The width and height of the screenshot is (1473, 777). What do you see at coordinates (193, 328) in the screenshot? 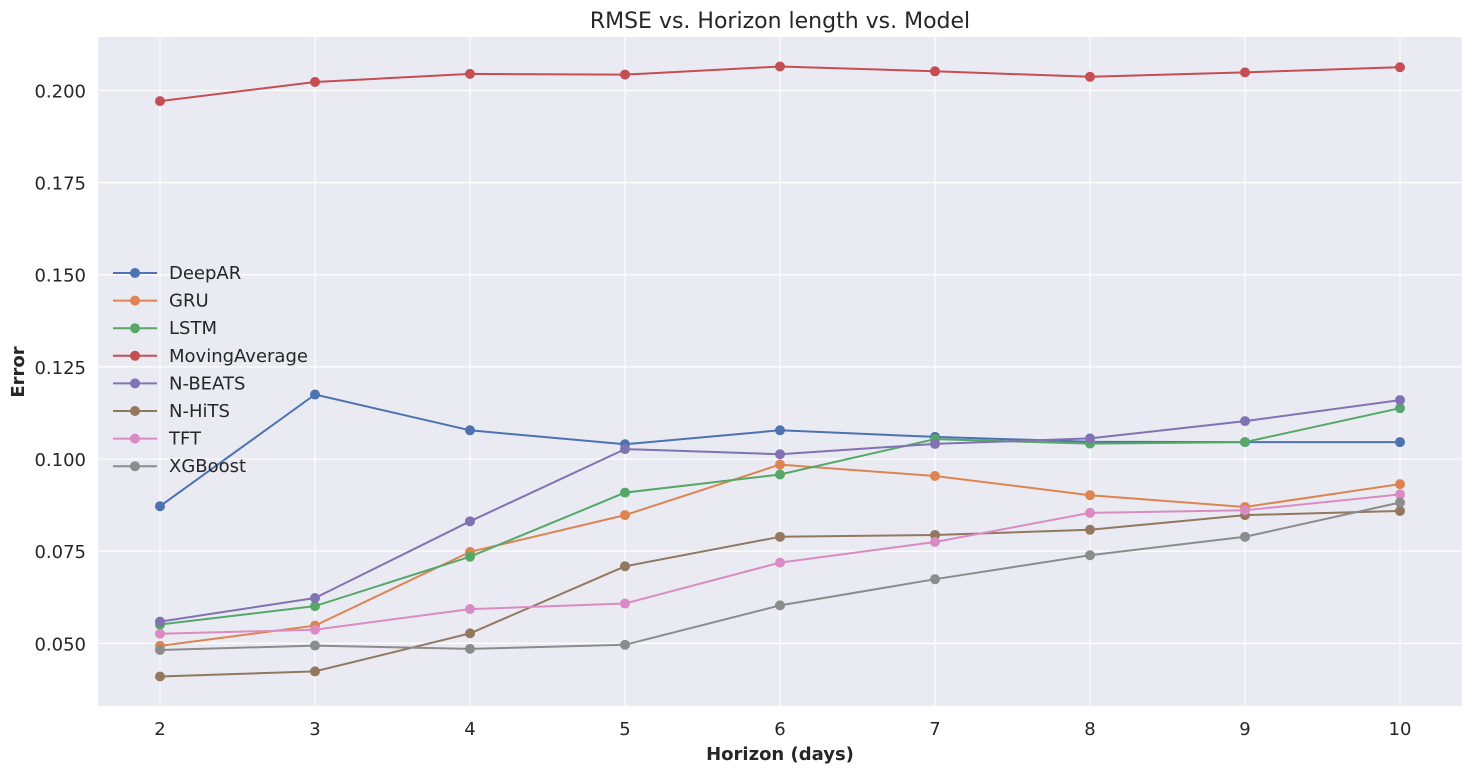
I see `legend-label: LSTM` at bounding box center [193, 328].